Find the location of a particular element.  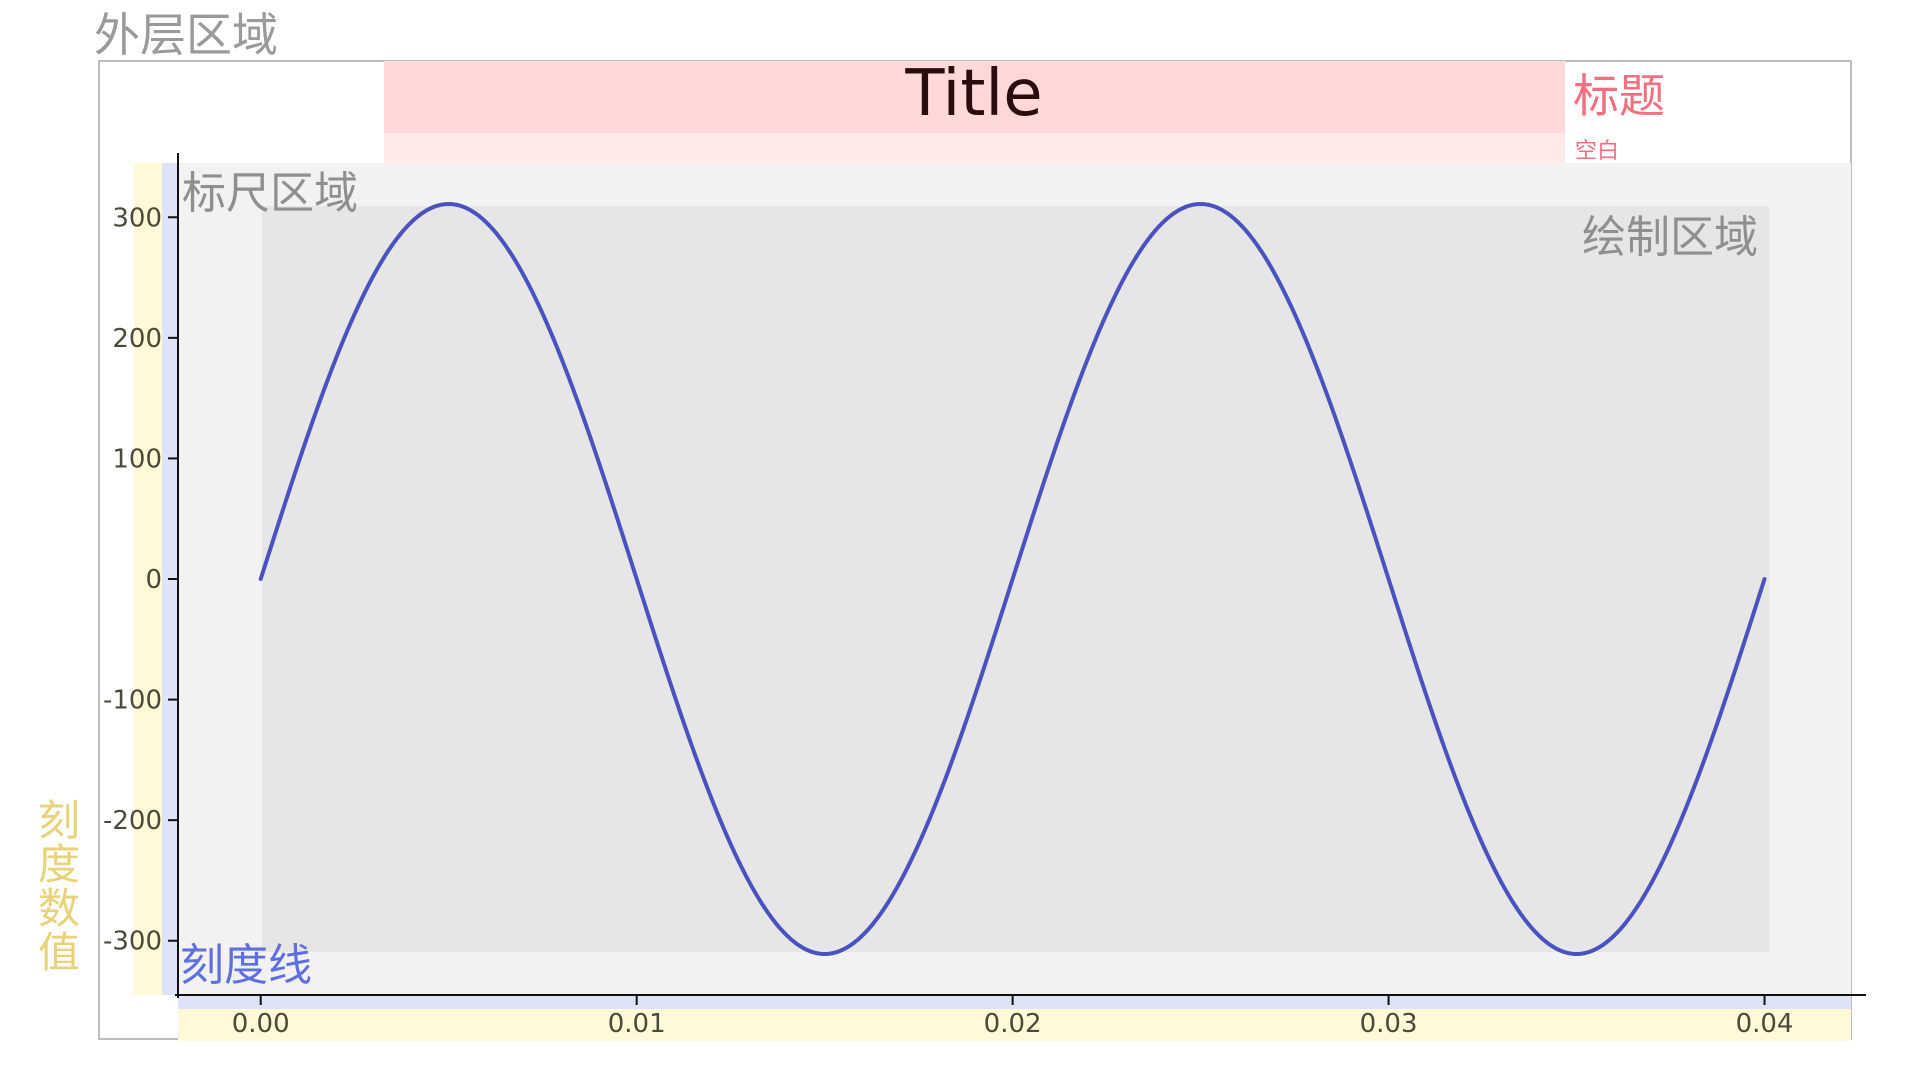

y-tick-value-band is located at coordinates (148, 579).